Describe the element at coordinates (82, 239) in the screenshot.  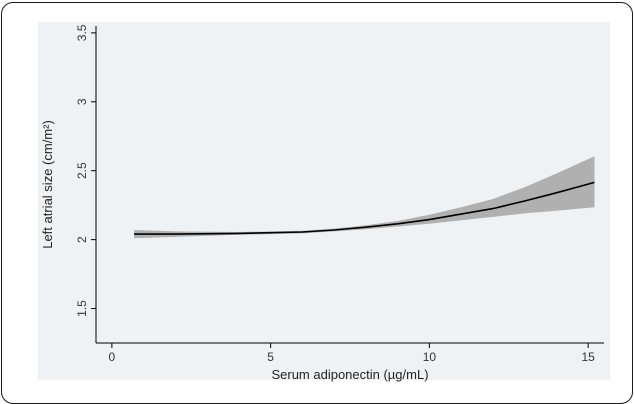
I see `y-tick-label: 2` at that location.